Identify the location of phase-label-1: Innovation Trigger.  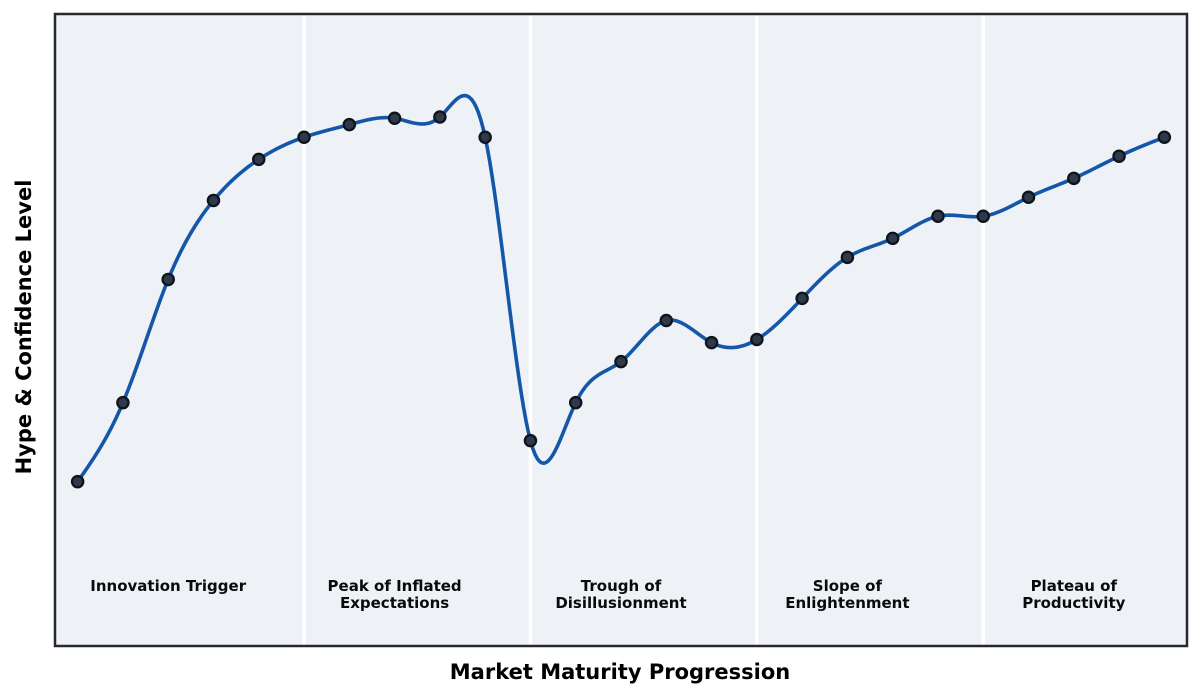
(168, 586).